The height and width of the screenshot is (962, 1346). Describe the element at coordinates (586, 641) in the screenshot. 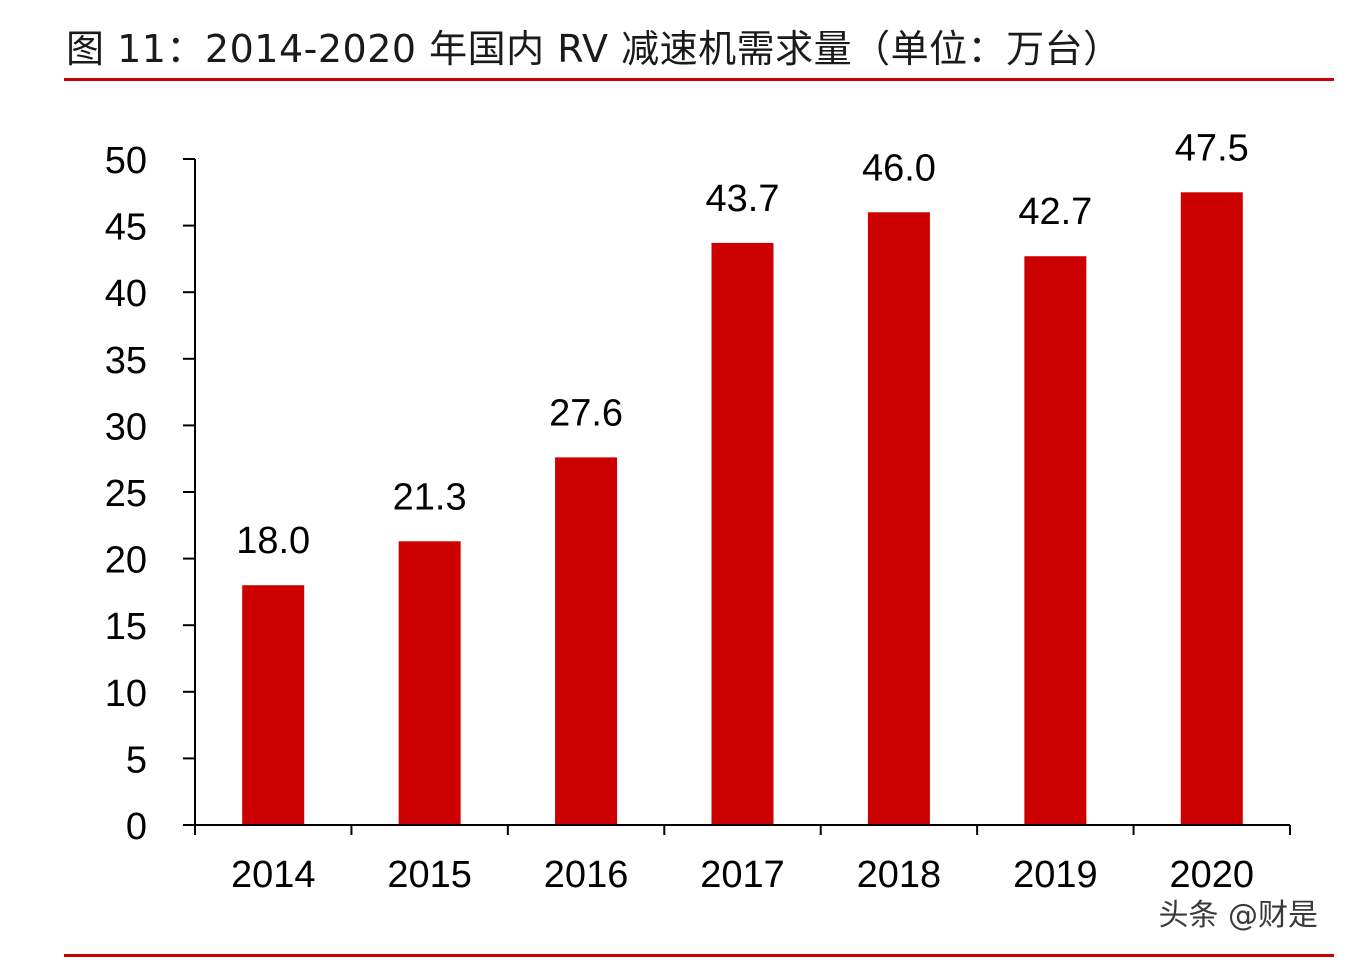

I see `bar-2016` at that location.